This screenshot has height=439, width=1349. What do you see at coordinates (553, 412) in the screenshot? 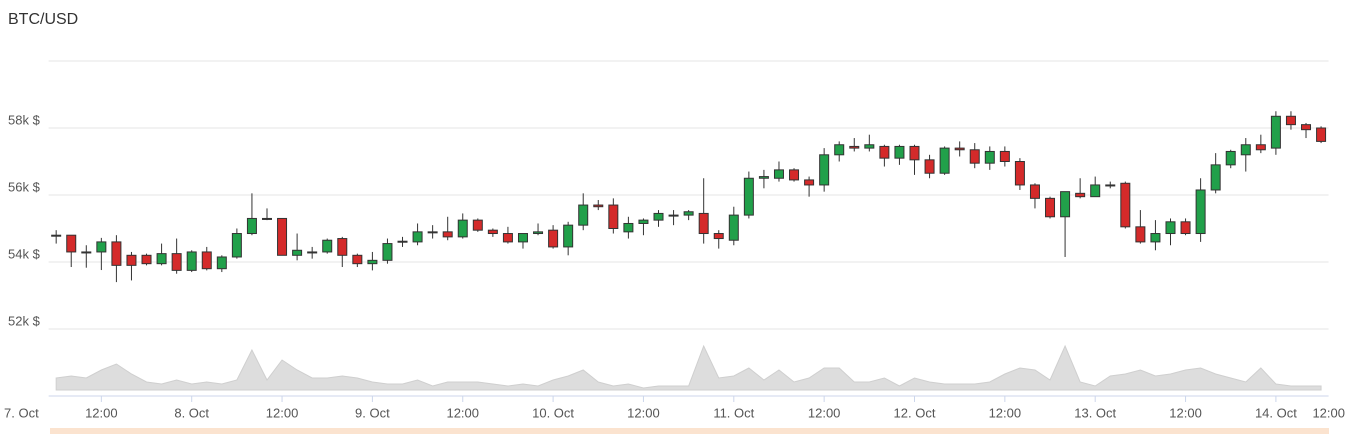
I see `x-tick-label: 10. Oct` at bounding box center [553, 412].